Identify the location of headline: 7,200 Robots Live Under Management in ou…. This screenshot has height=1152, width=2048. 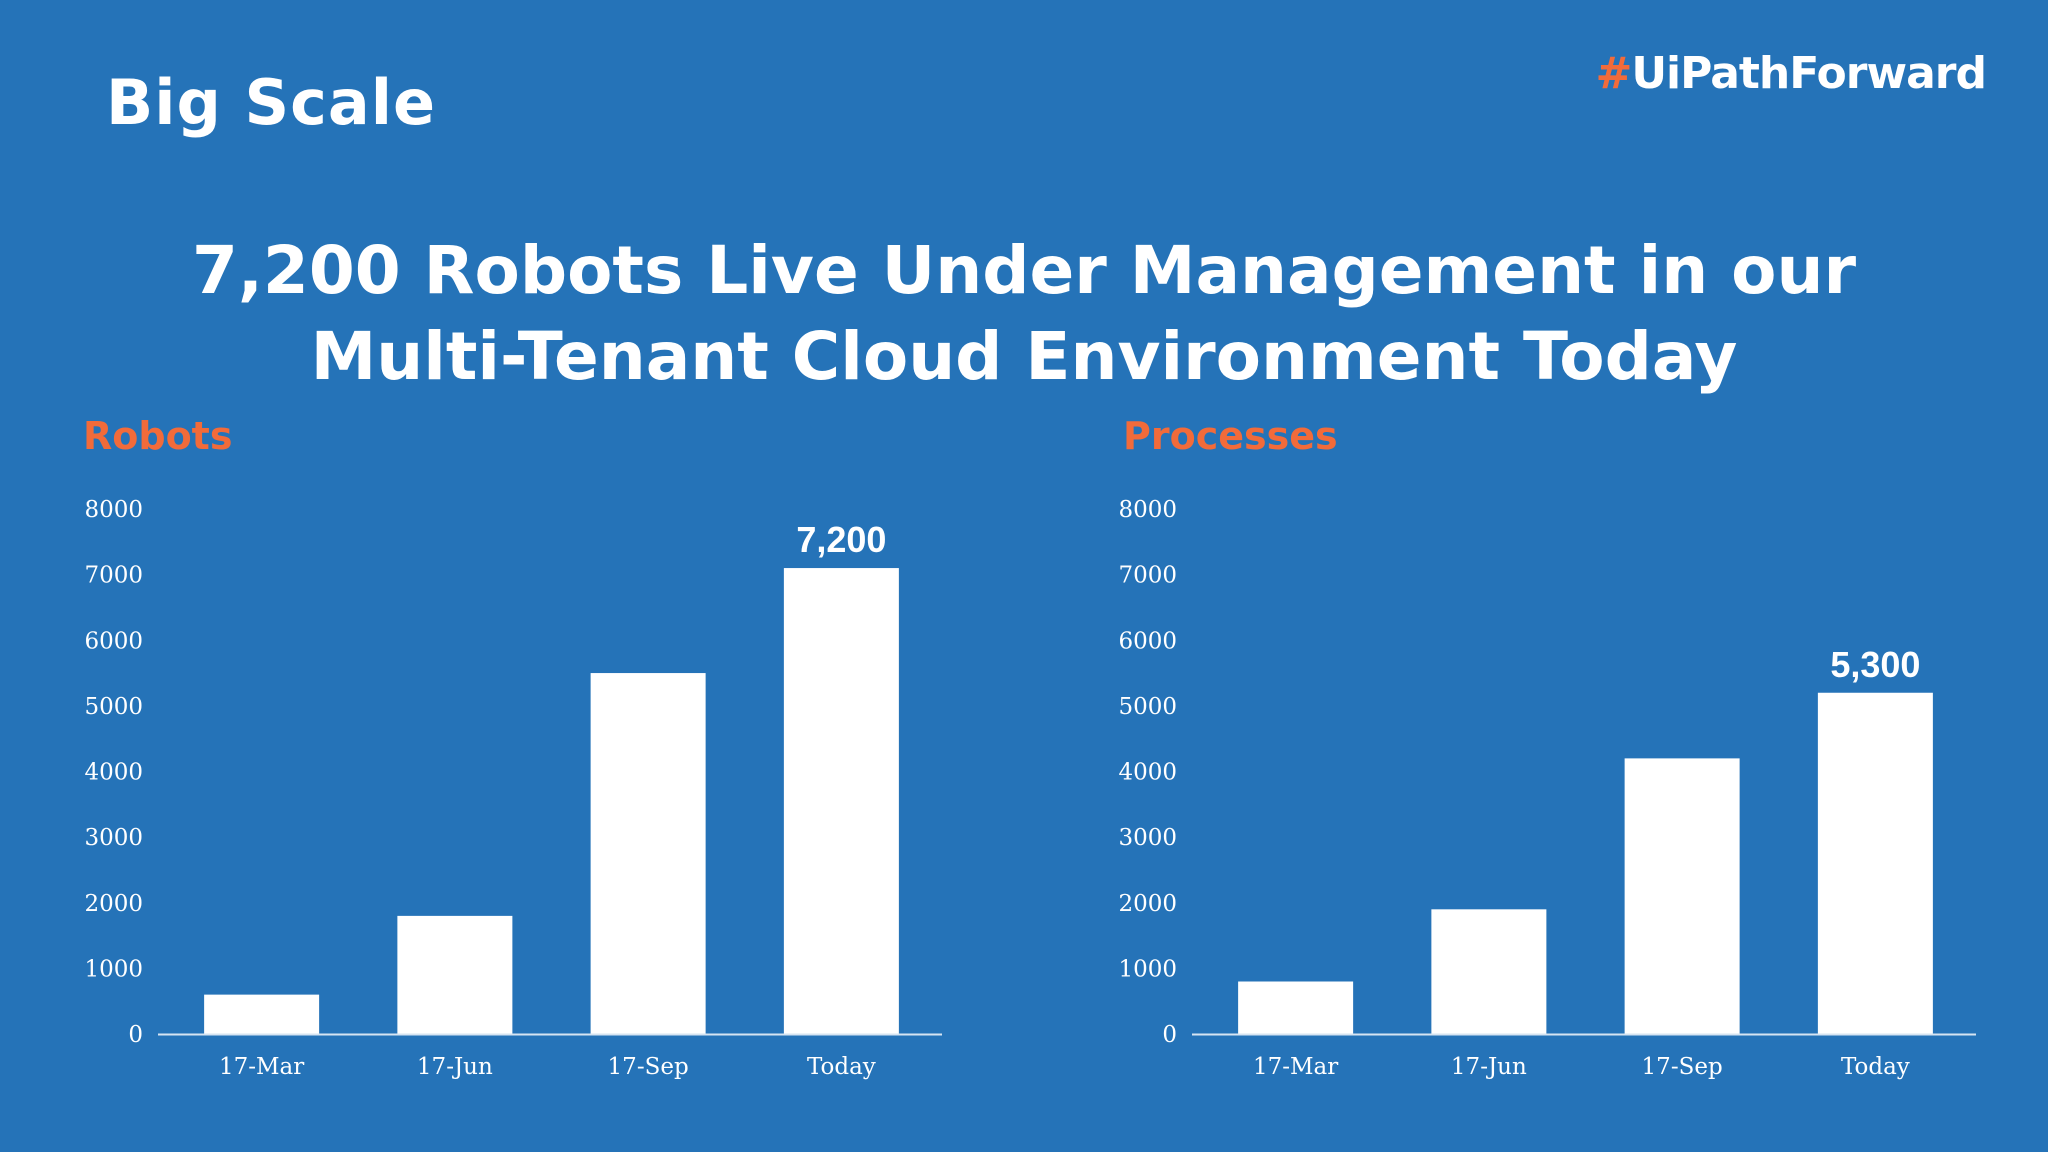
(1024, 314).